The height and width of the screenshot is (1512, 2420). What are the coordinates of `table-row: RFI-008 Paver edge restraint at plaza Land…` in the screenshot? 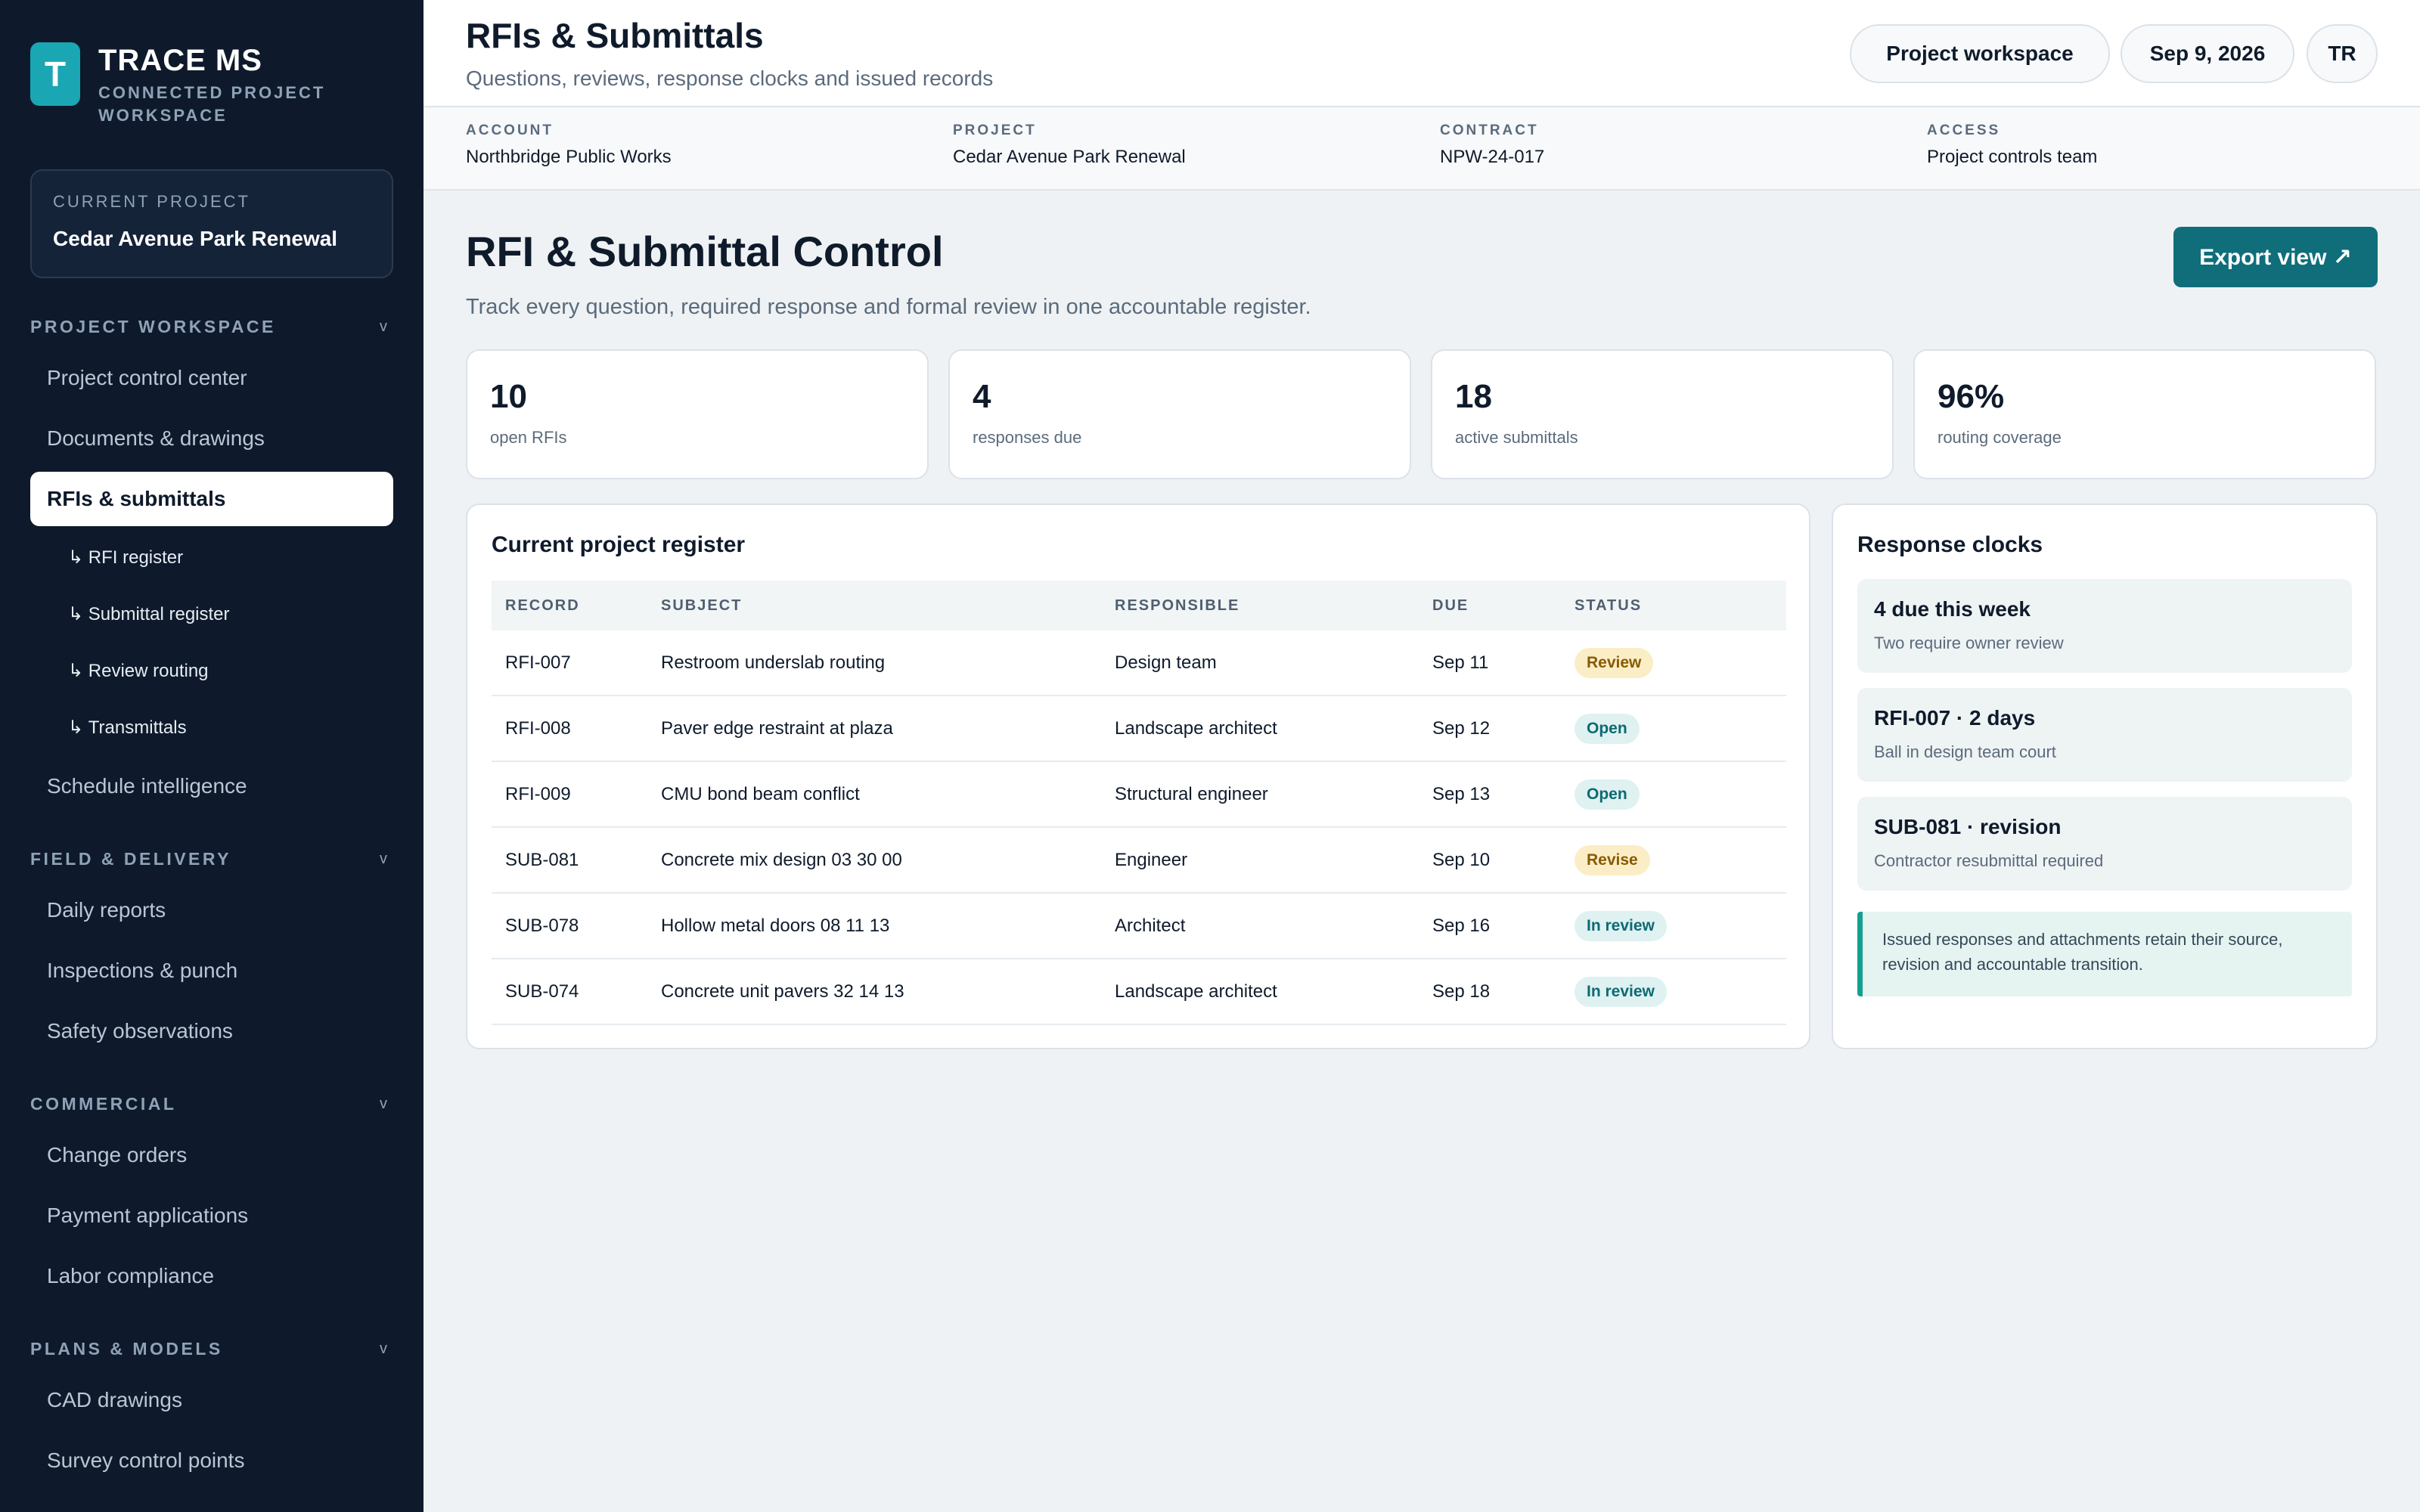 It's located at (1139, 729).